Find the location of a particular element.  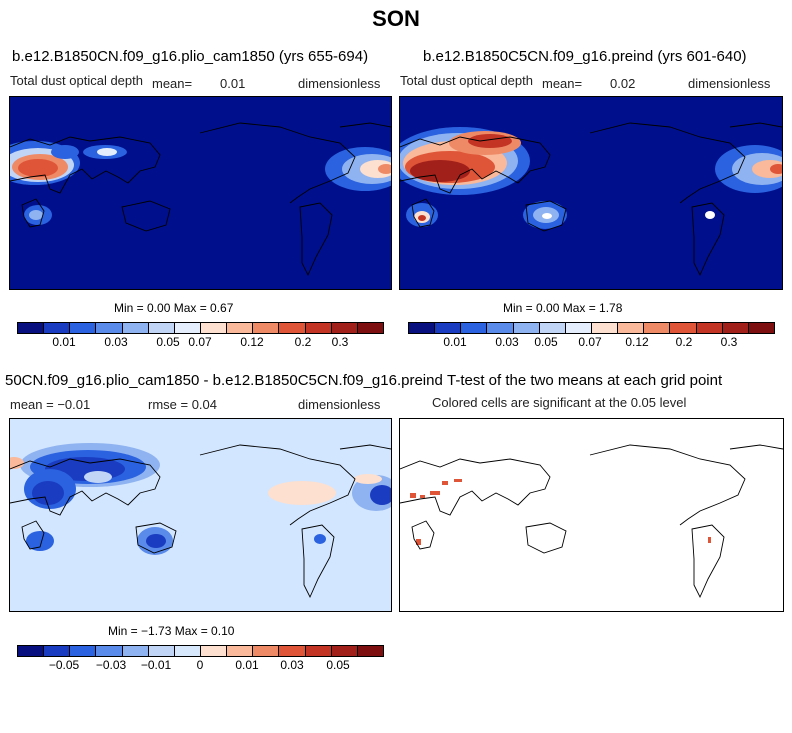

significance-cells is located at coordinates (560, 512).